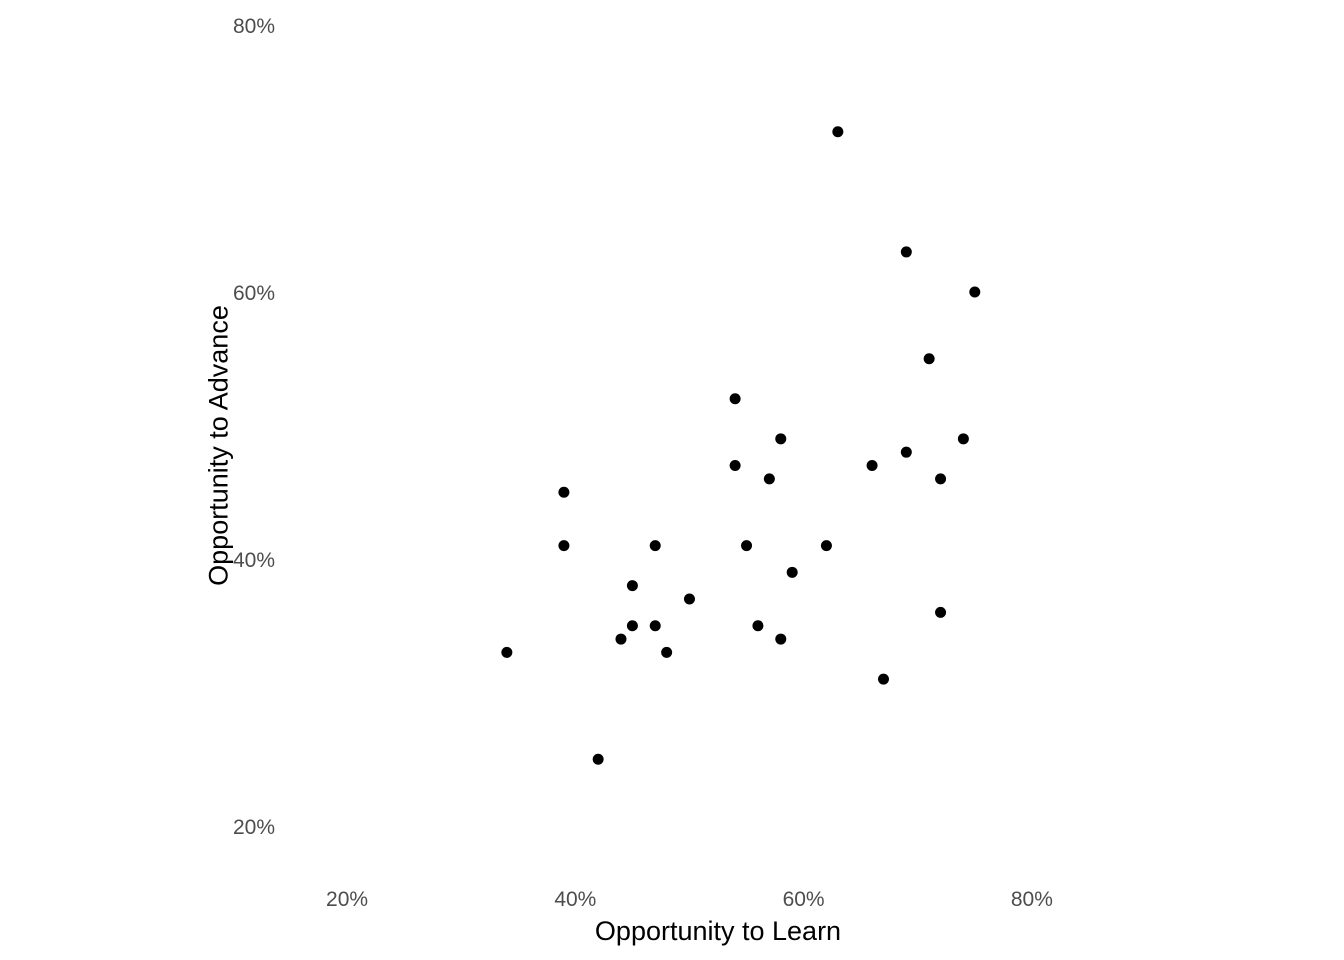 This screenshot has height=960, width=1344. Describe the element at coordinates (254, 293) in the screenshot. I see `y-tick-label: 60%` at that location.